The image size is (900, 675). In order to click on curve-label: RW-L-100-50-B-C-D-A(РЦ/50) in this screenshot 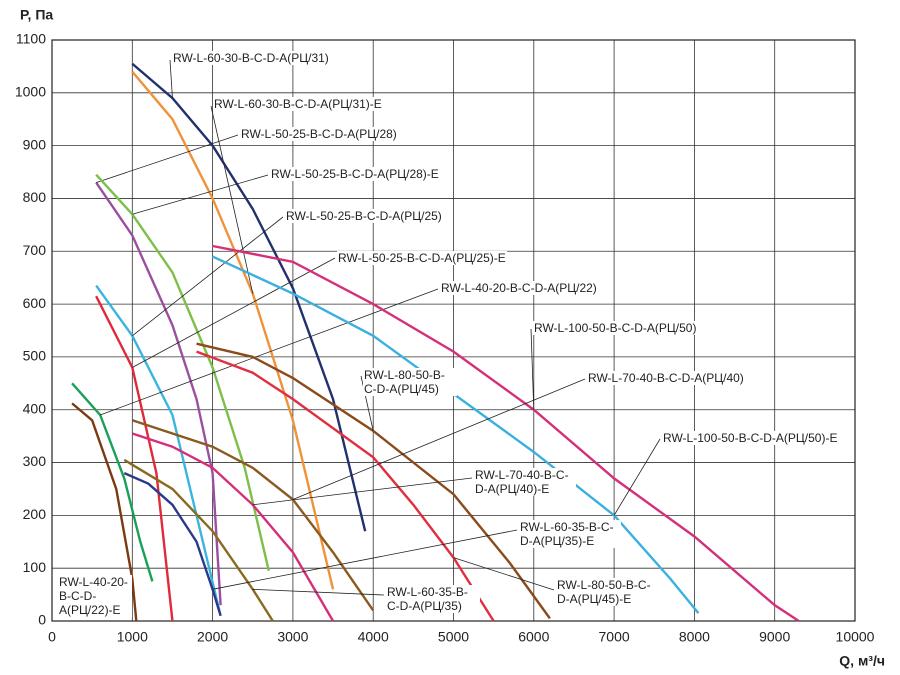, I will do `click(615, 328)`.